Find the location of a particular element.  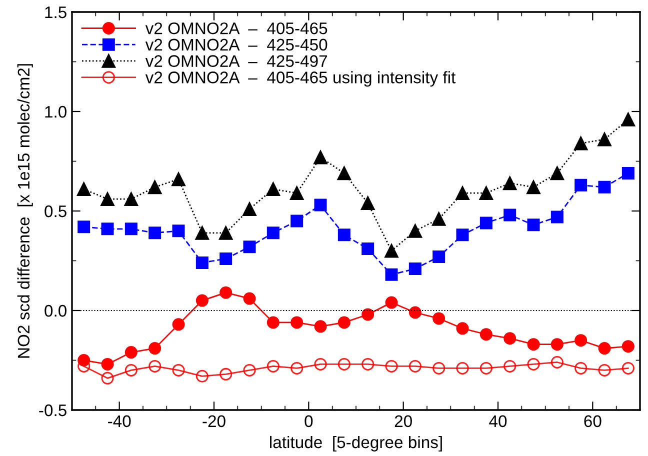

y-tick-label: 1.0 is located at coordinates (55, 112).